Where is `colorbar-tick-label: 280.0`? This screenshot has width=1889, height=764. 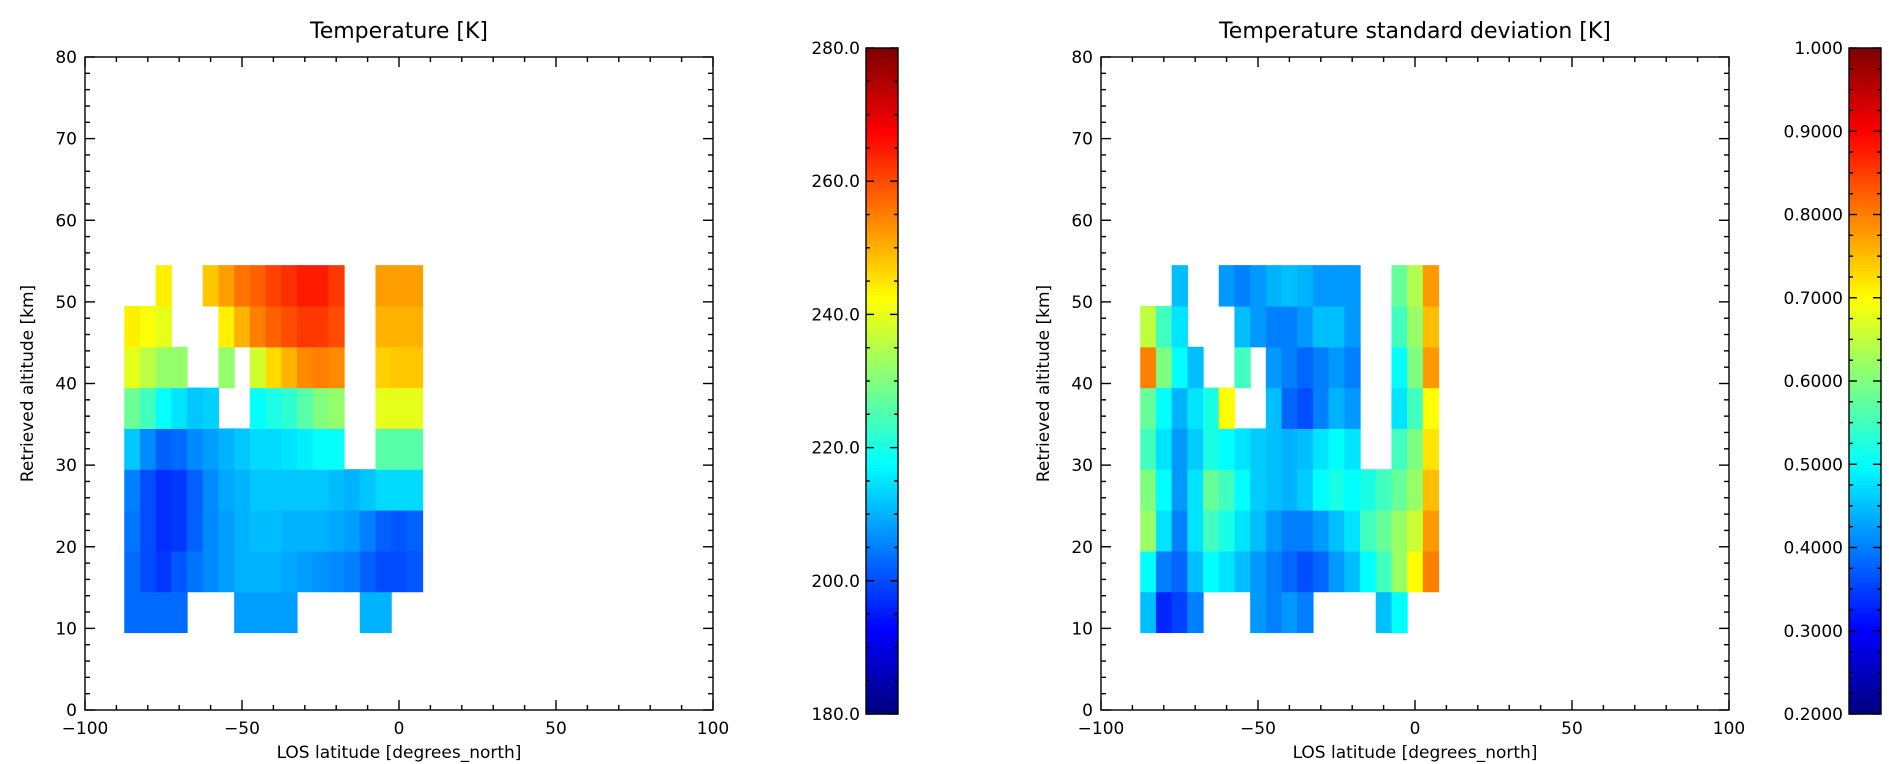
colorbar-tick-label: 280.0 is located at coordinates (835, 49).